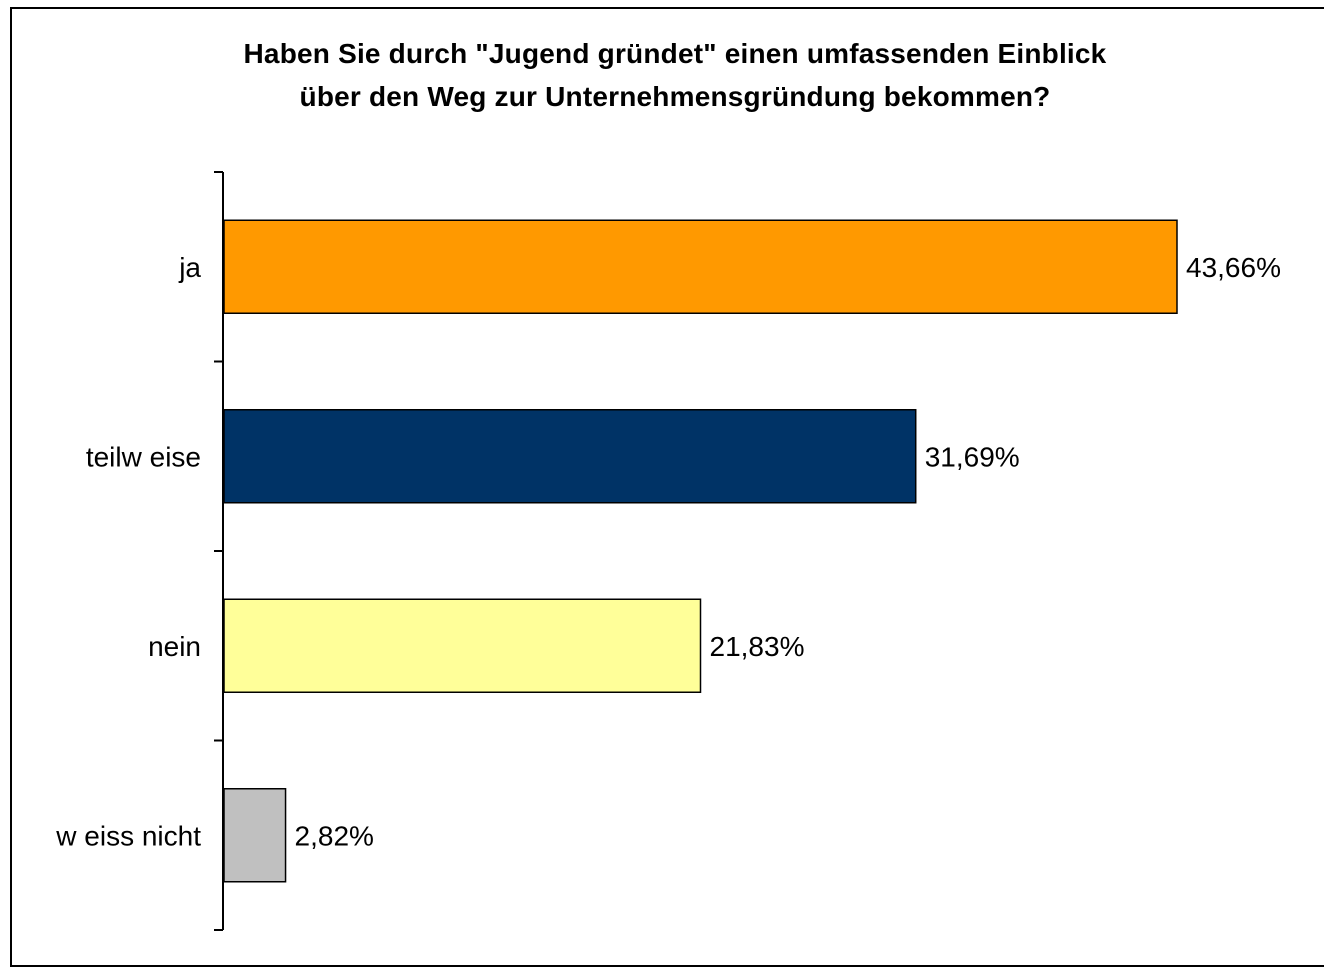 This screenshot has height=967, width=1324. Describe the element at coordinates (1233, 267) in the screenshot. I see `value-label-0: 43,66%` at that location.